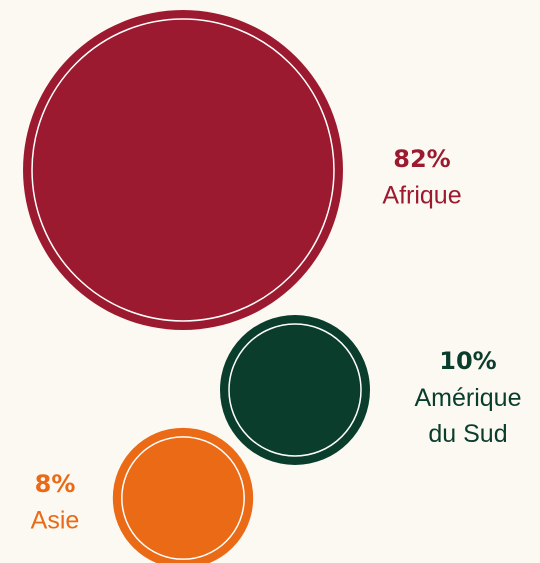 Image resolution: width=540 pixels, height=563 pixels. What do you see at coordinates (468, 416) in the screenshot?
I see `category-label: Amérique du Sud` at bounding box center [468, 416].